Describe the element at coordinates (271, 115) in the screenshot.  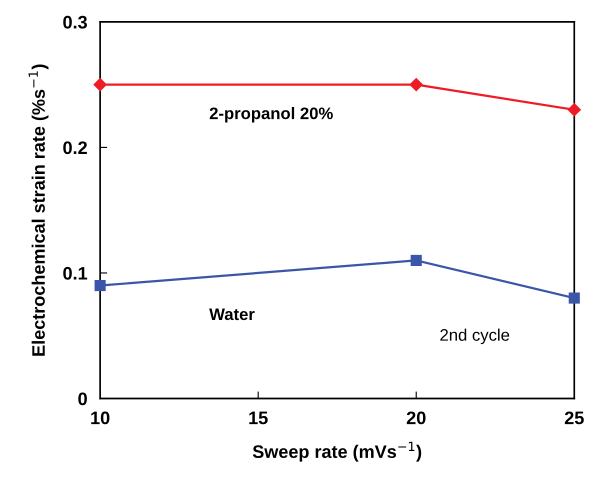
I see `series-label: 2-propanol 20%` at that location.